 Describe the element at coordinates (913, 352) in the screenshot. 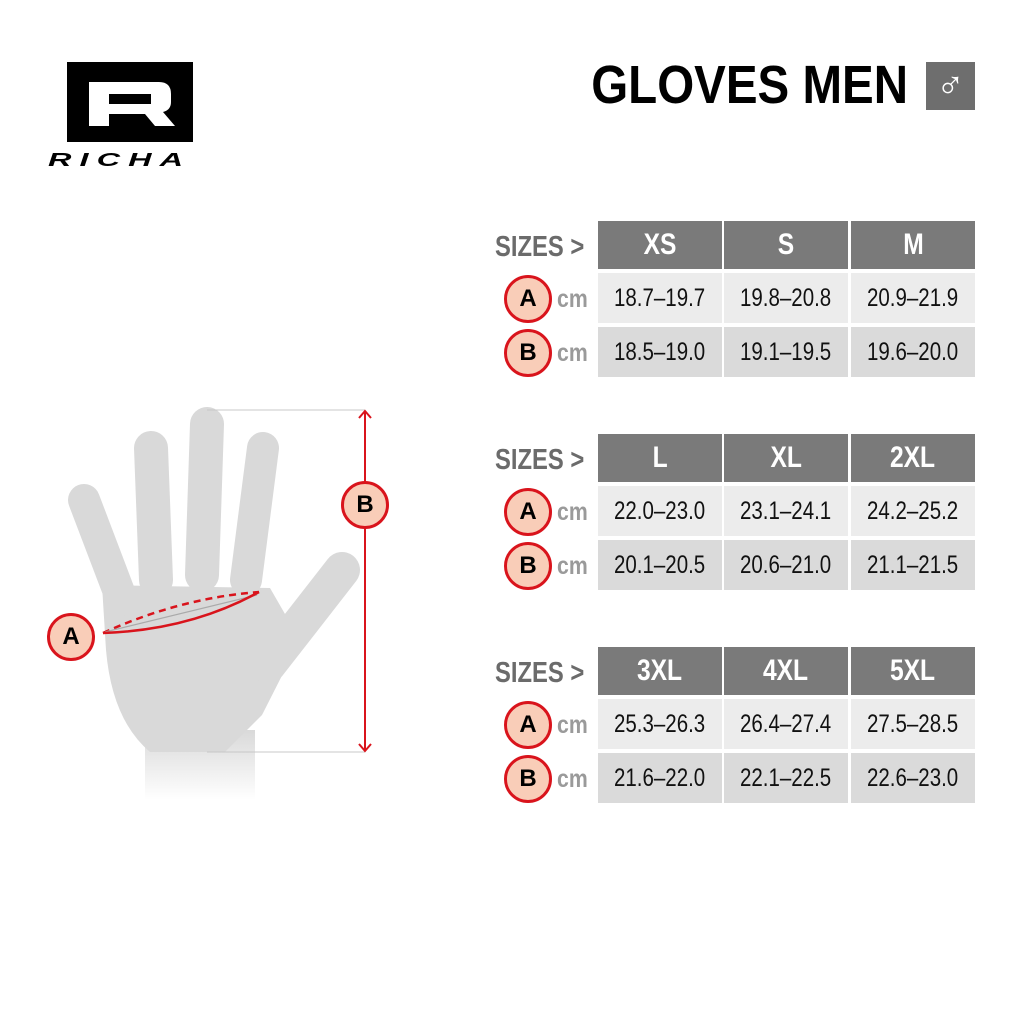

I see `measurement-cell: 19.6–20.0` at that location.